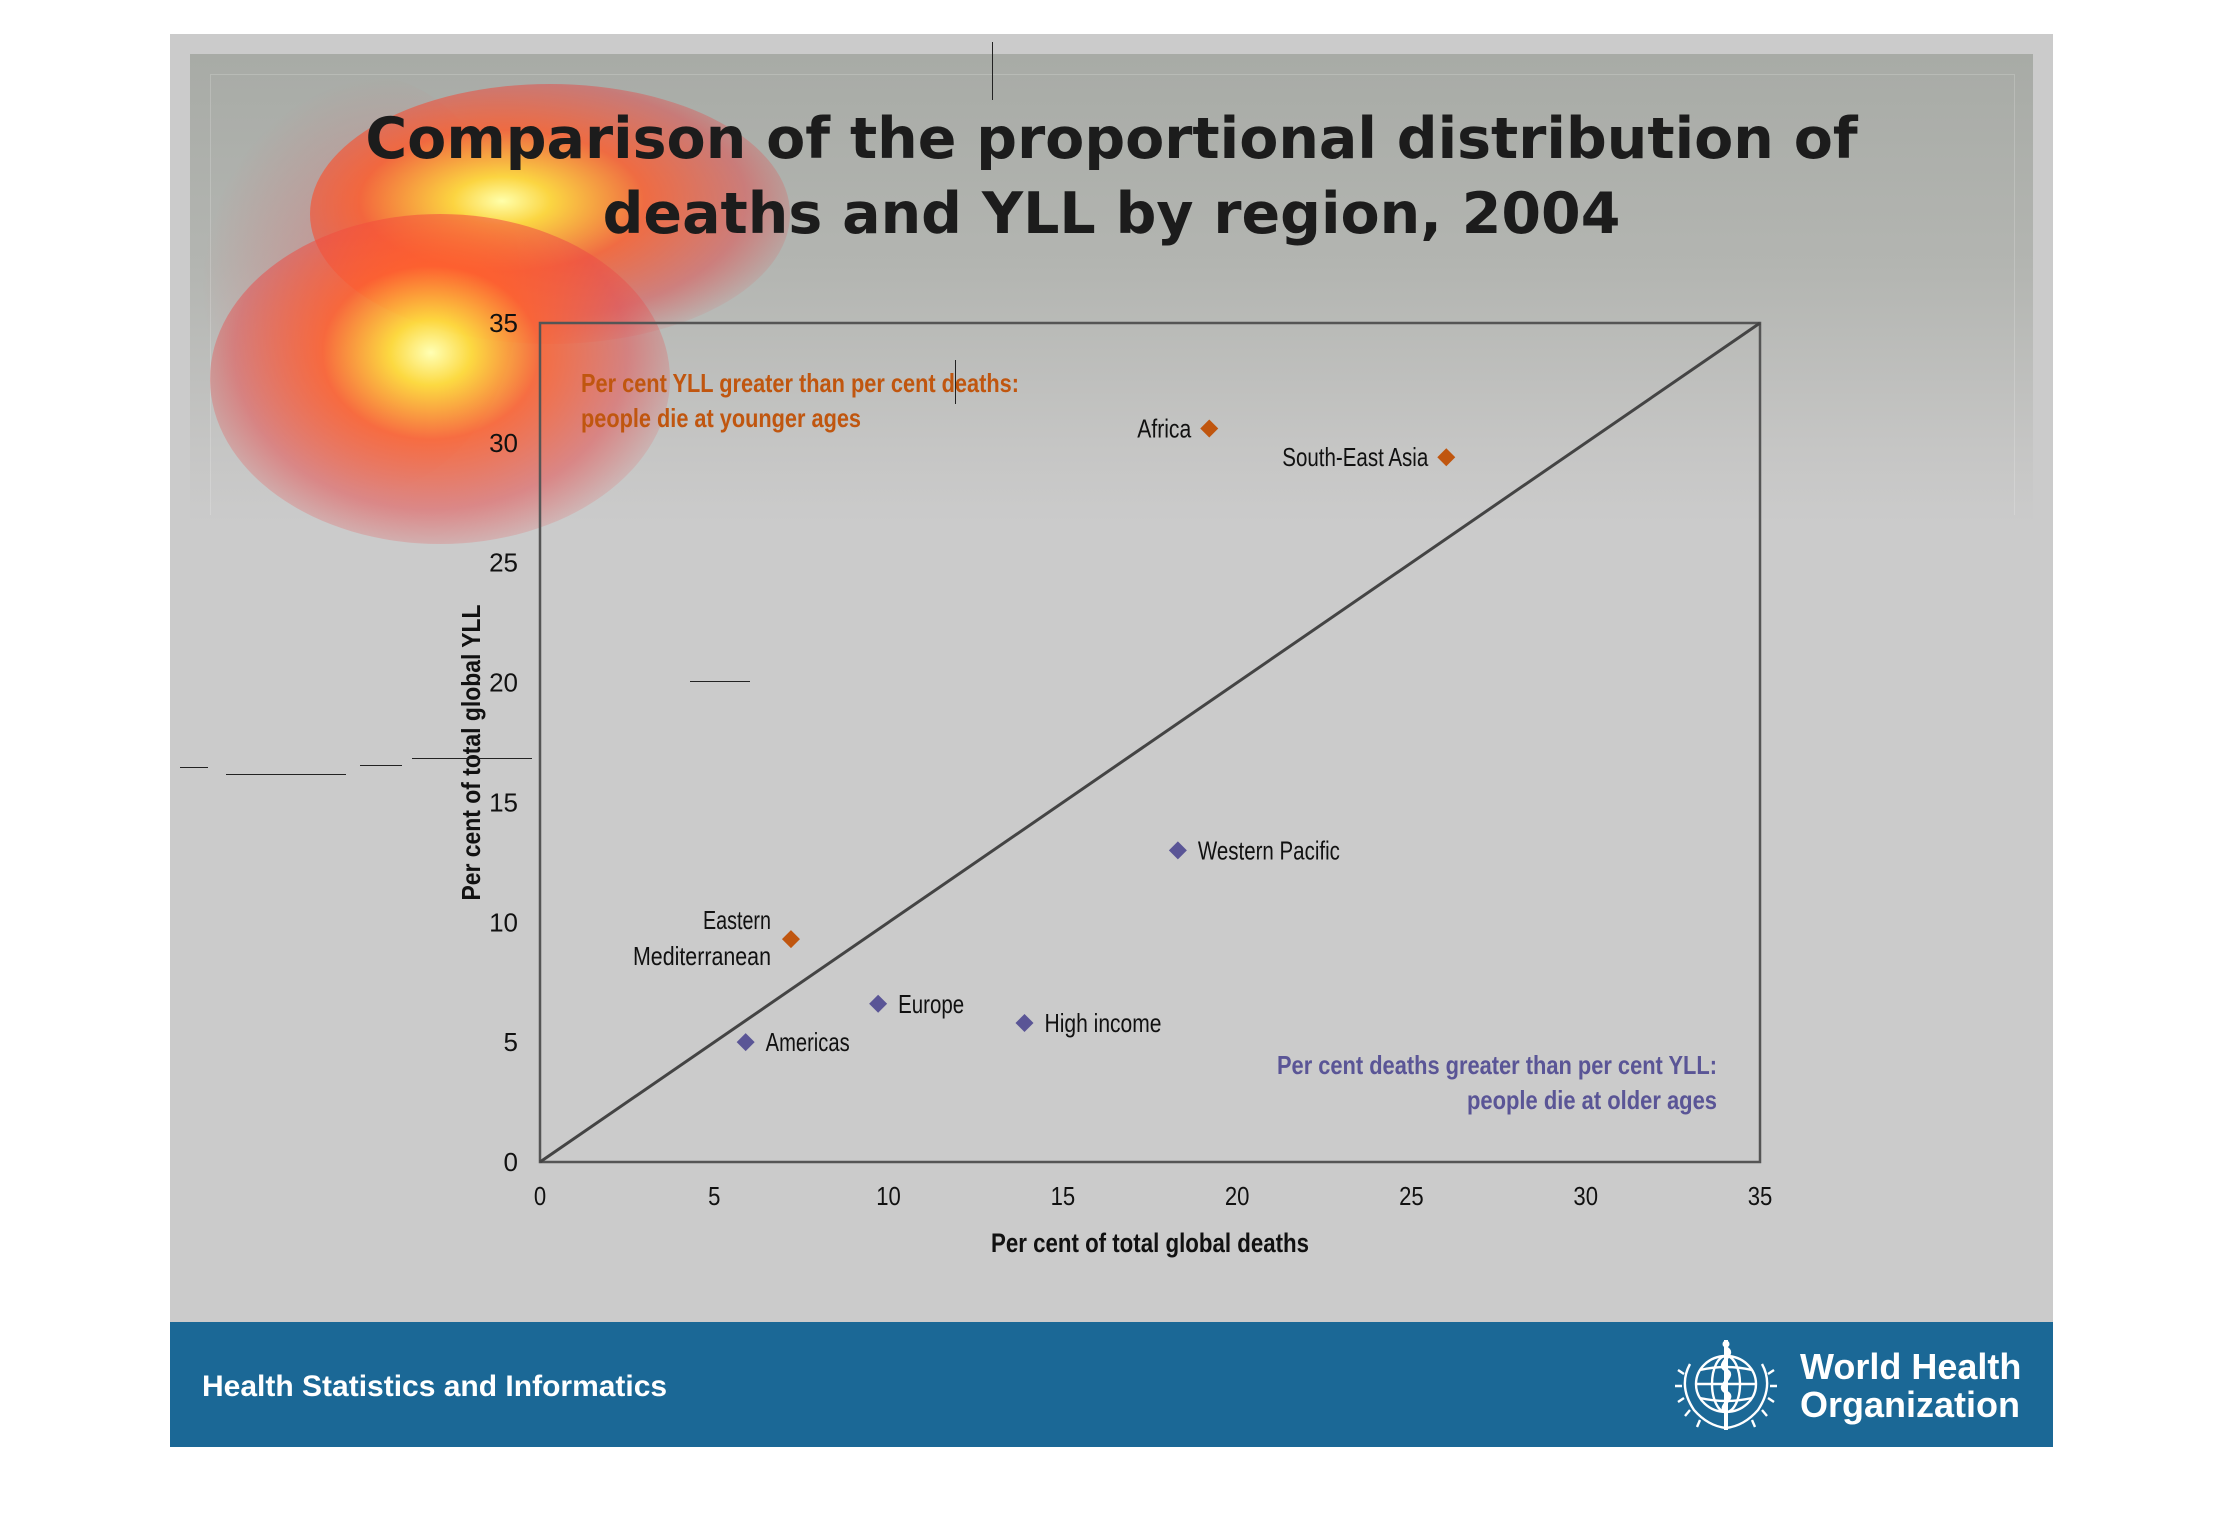  Describe the element at coordinates (1910, 1404) in the screenshot. I see `org-name-line2: Organization` at that location.